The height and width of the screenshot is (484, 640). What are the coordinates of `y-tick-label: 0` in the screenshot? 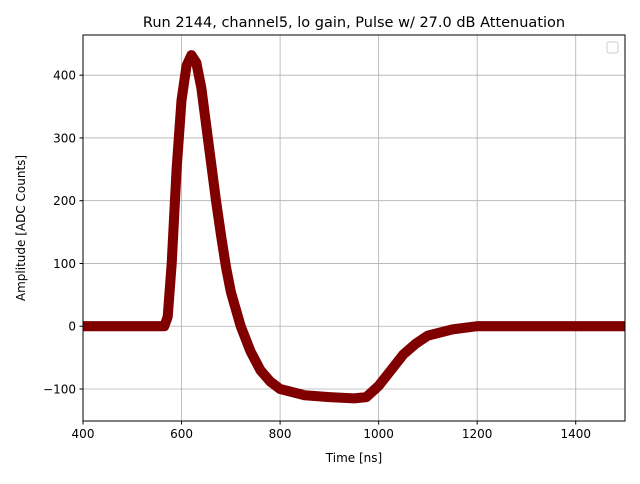 It's located at (72, 327).